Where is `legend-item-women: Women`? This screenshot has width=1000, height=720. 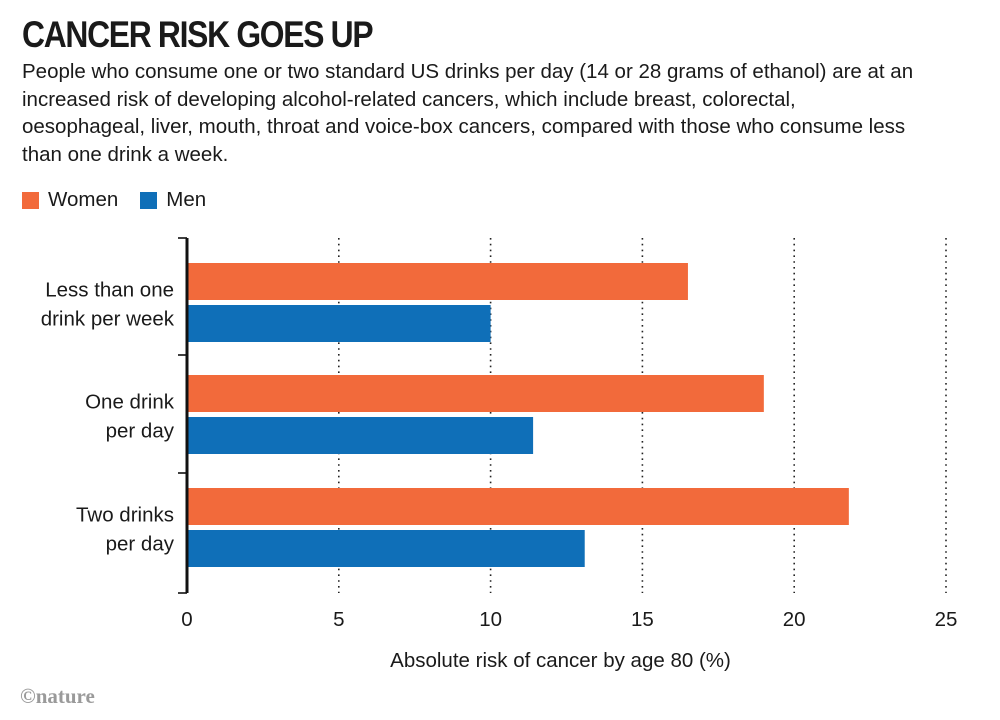 legend-item-women: Women is located at coordinates (70, 200).